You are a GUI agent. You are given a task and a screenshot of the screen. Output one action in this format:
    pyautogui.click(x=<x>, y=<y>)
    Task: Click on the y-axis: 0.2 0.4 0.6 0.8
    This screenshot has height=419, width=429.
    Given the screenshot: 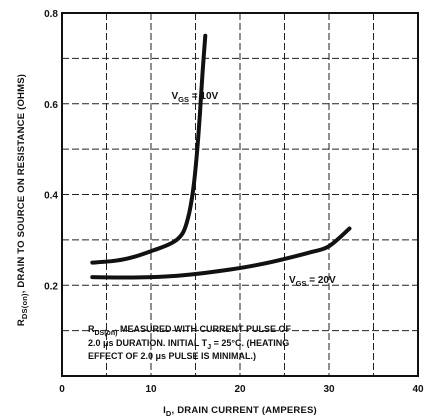 What is the action you would take?
    pyautogui.click(x=51, y=150)
    